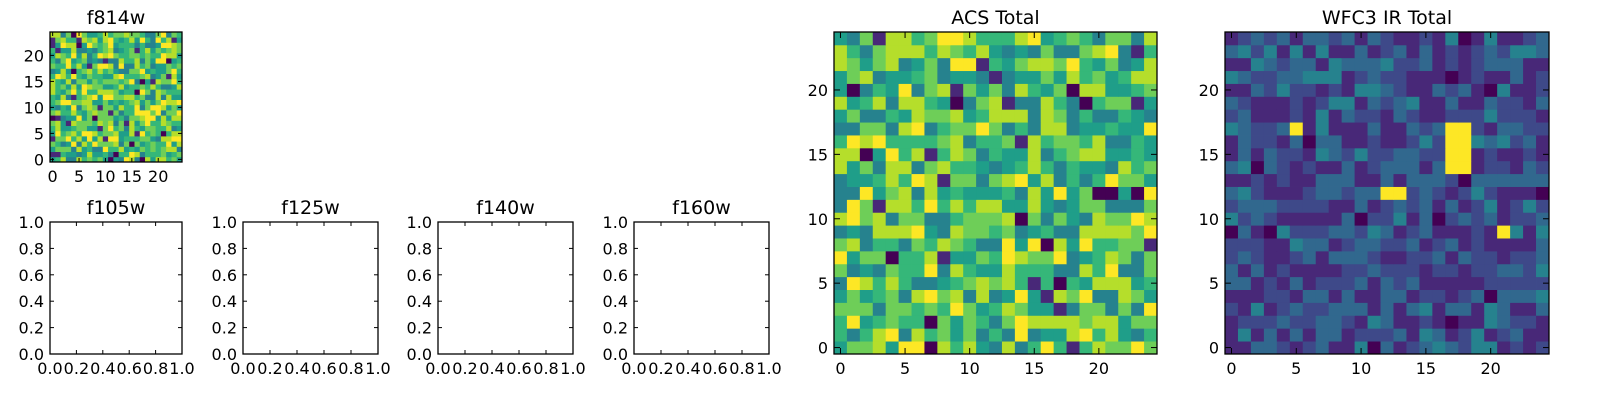 The width and height of the screenshot is (1600, 400). What do you see at coordinates (128, 368) in the screenshot?
I see `x-tick-label: 0.6` at bounding box center [128, 368].